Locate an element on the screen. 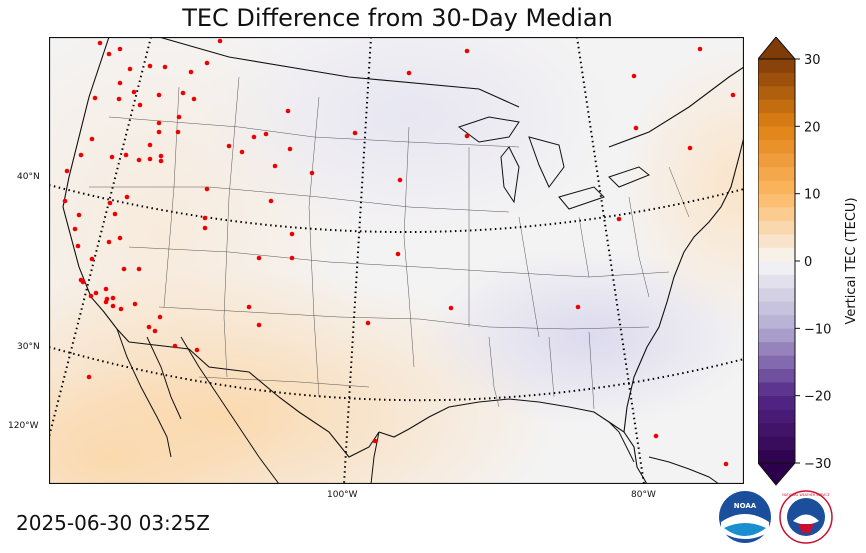 This screenshot has width=866, height=553. colorbar-label: Vertical TEC (TECU) is located at coordinates (851, 260).